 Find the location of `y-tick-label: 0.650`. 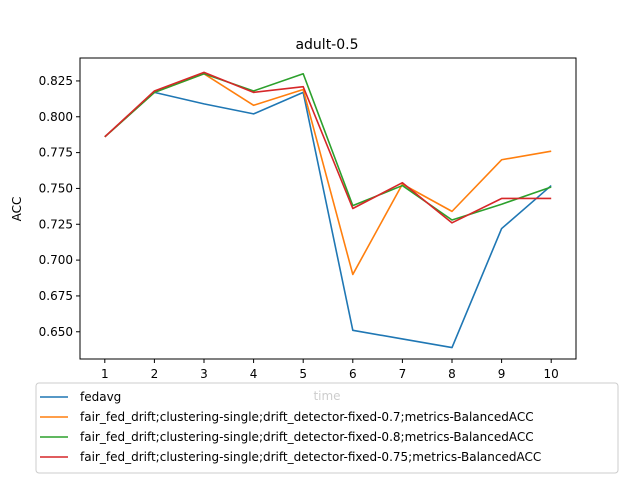

y-tick-label: 0.650 is located at coordinates (56, 332).